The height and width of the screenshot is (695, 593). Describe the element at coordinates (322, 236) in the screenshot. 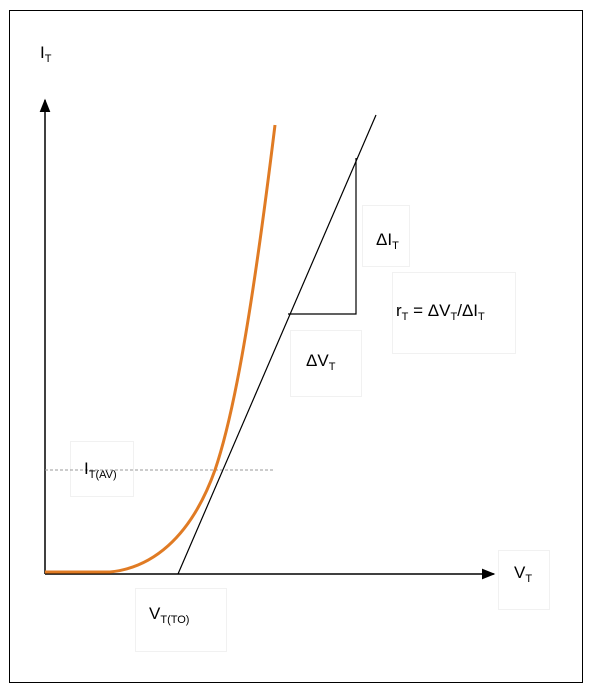

I see `slope-triangle` at that location.